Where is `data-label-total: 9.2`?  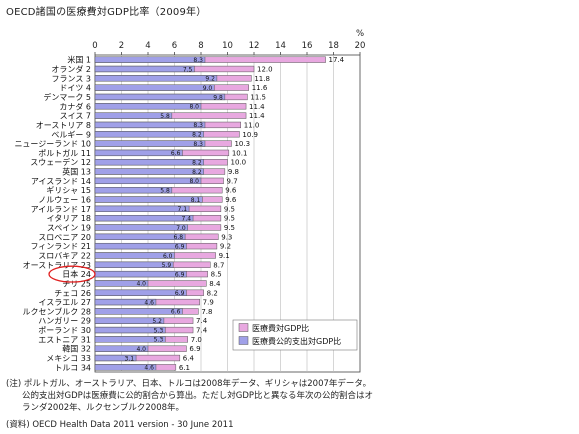
data-label-total: 9.2 is located at coordinates (225, 247).